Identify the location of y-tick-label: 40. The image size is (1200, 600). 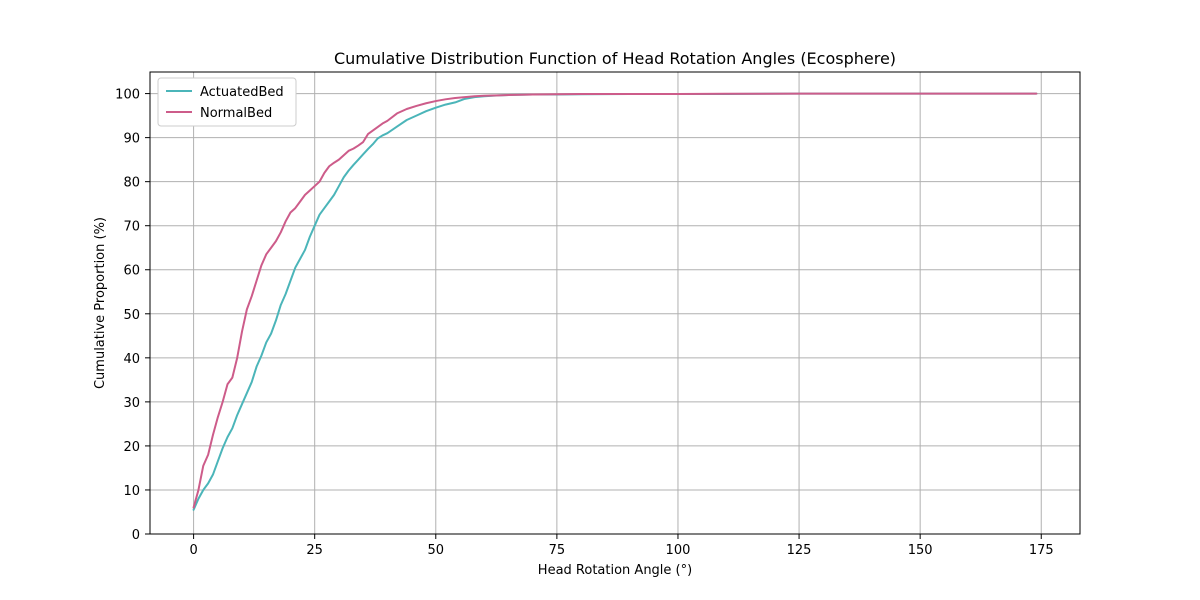
(131, 359).